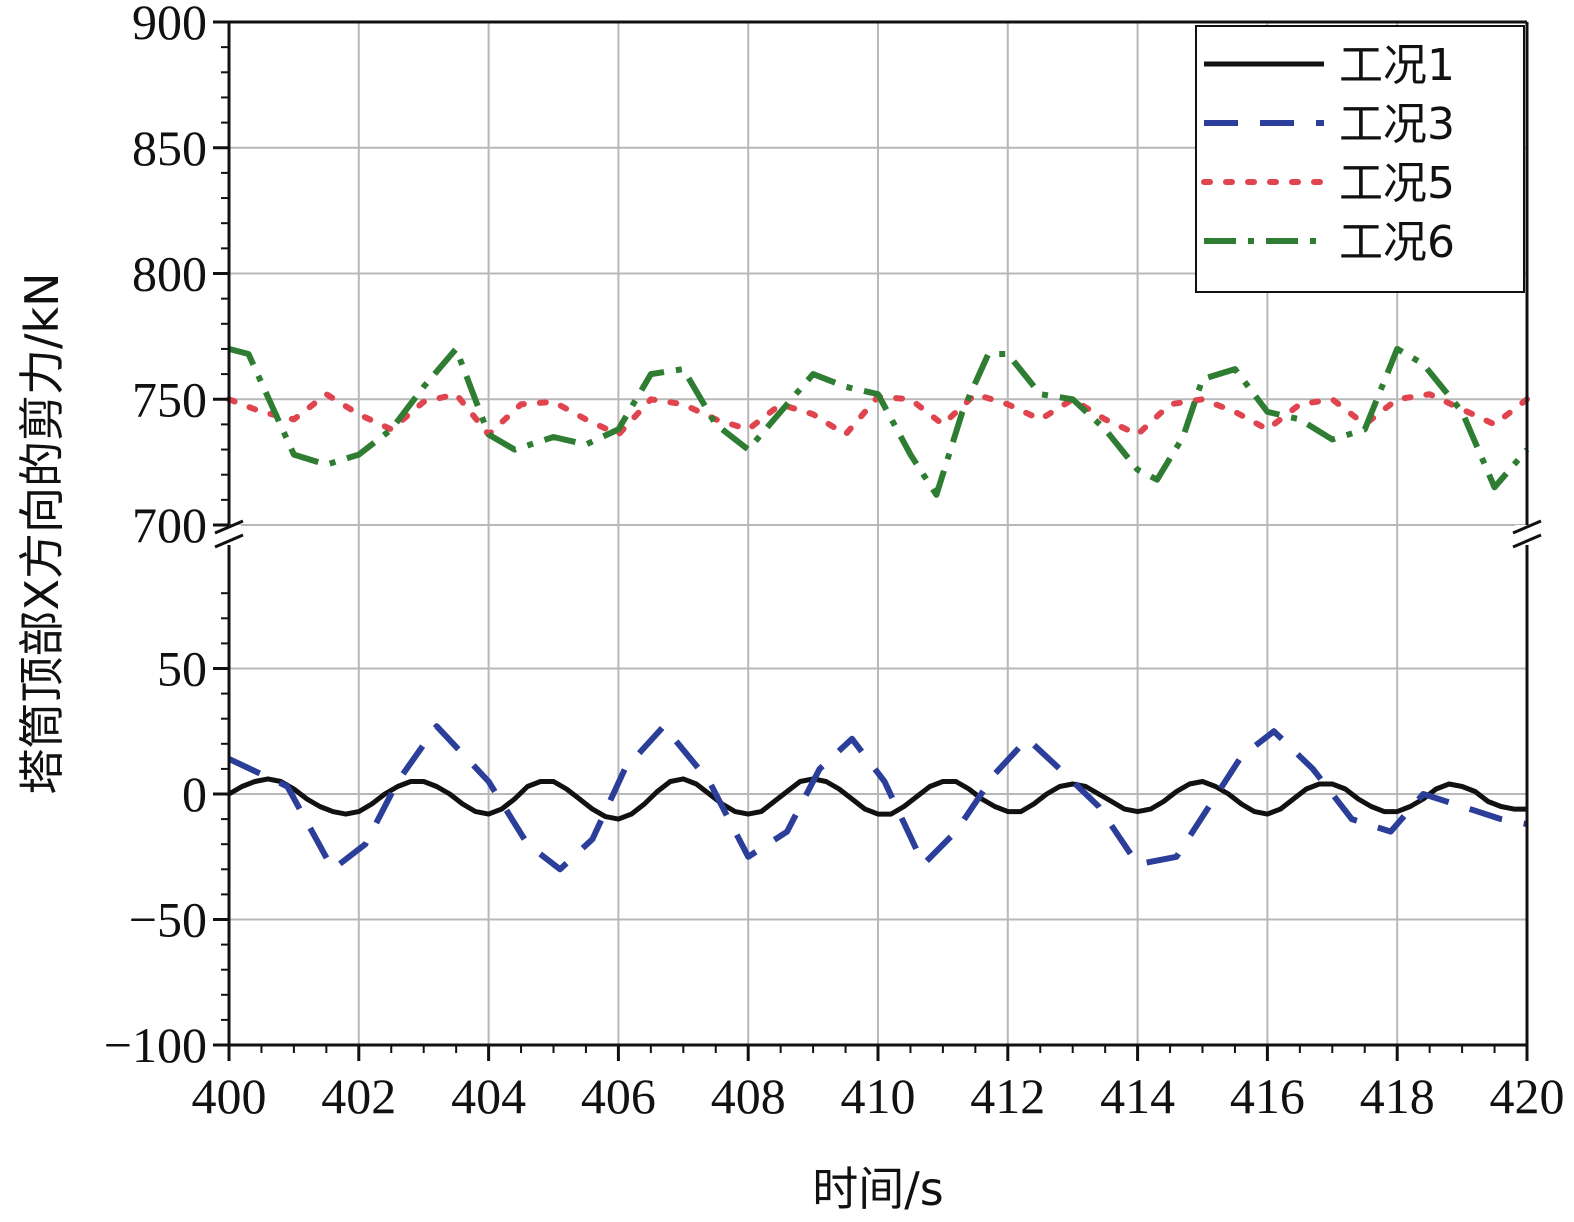 Image resolution: width=1574 pixels, height=1222 pixels. Describe the element at coordinates (194, 794) in the screenshot. I see `y-tick-label: 0` at that location.